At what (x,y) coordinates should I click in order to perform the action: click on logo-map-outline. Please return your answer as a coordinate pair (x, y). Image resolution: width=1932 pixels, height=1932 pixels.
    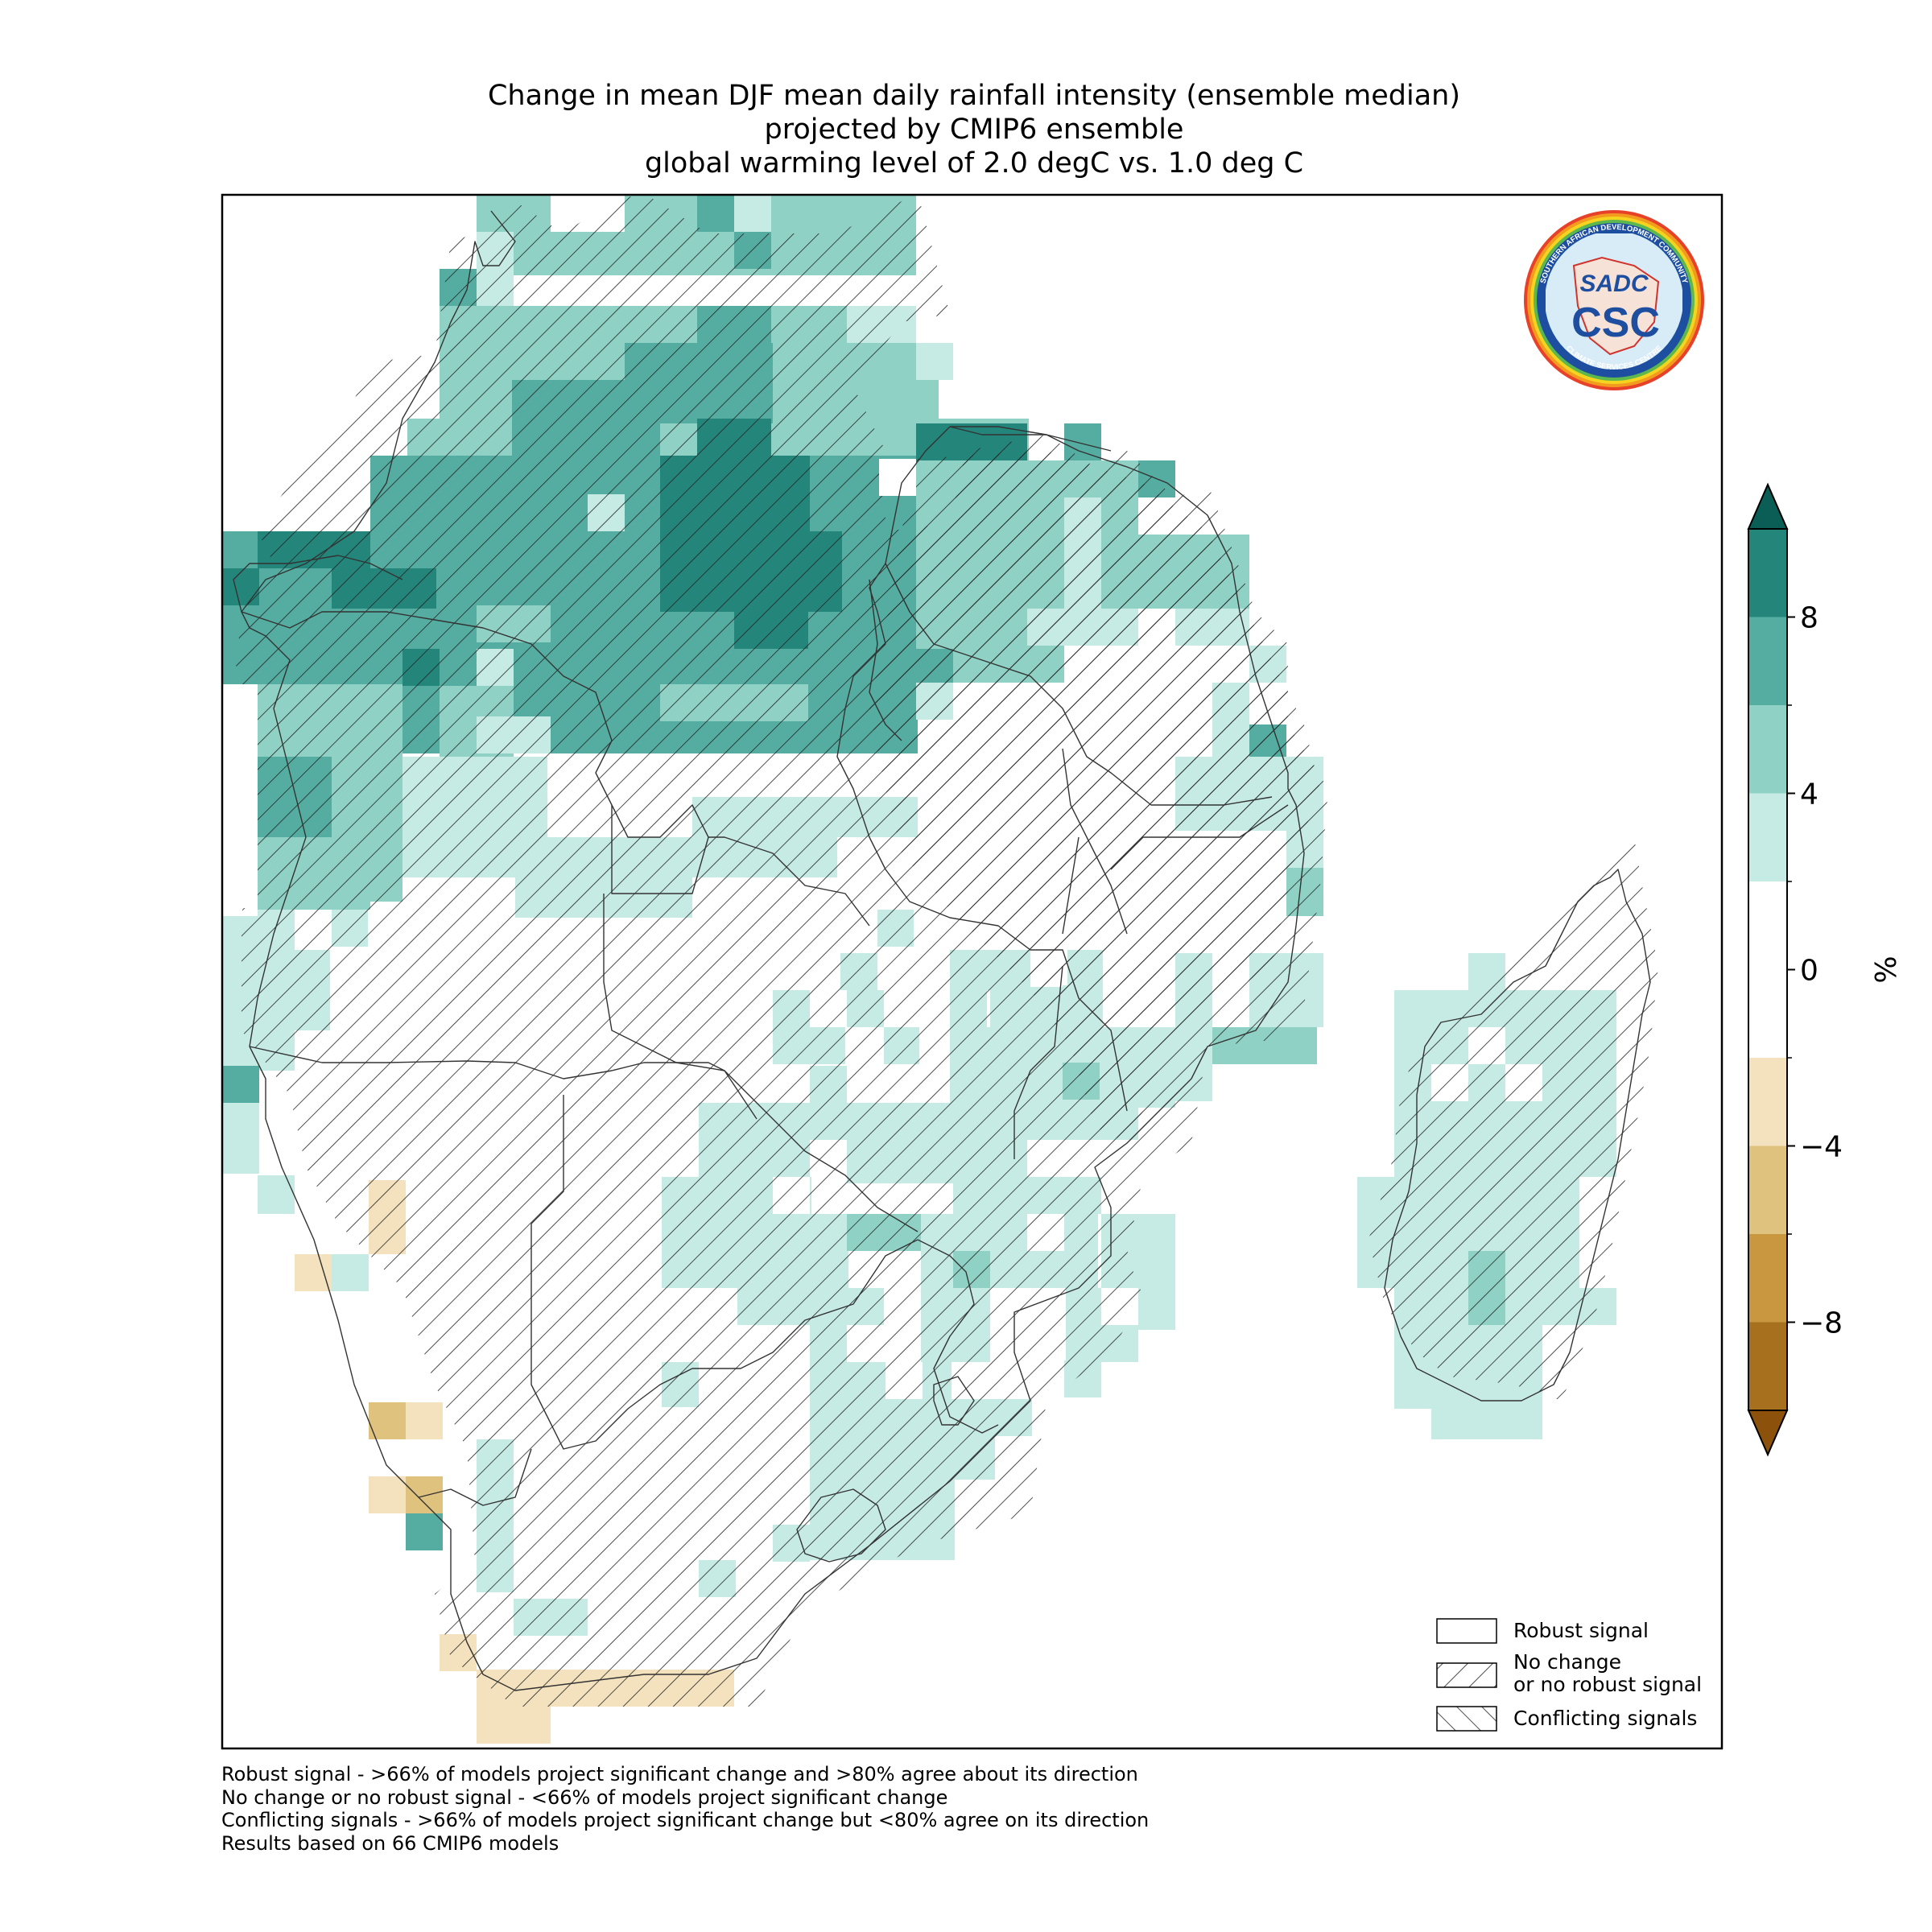
    Looking at the image, I should click on (1616, 306).